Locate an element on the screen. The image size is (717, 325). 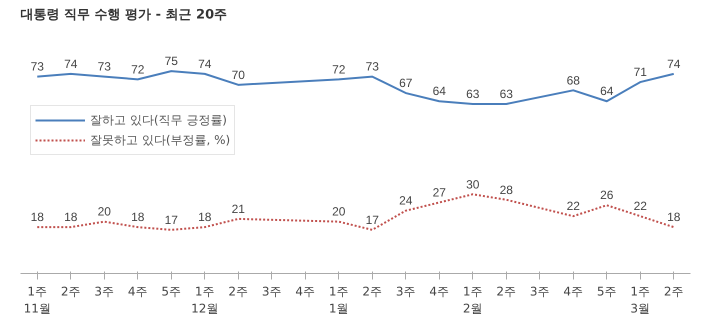
data-label: 67 is located at coordinates (406, 83).